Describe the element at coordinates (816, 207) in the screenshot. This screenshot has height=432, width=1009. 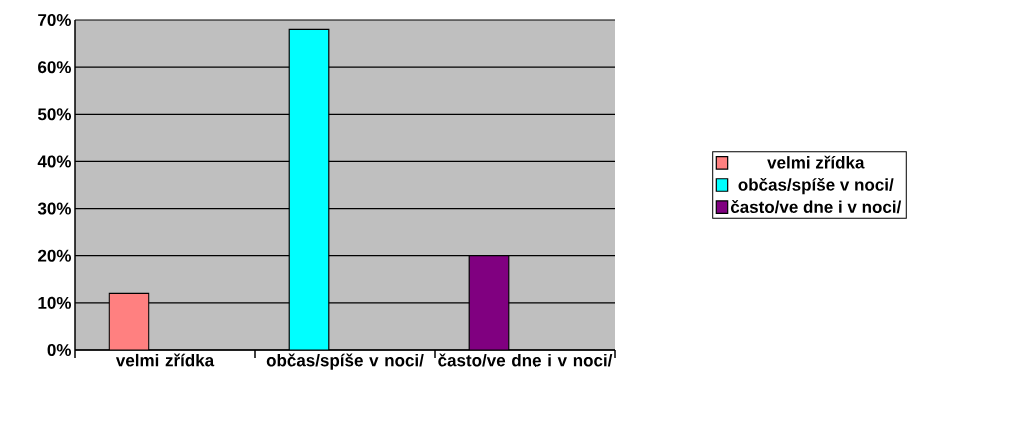
I see `legend-label: často/ve dne i v noci/` at that location.